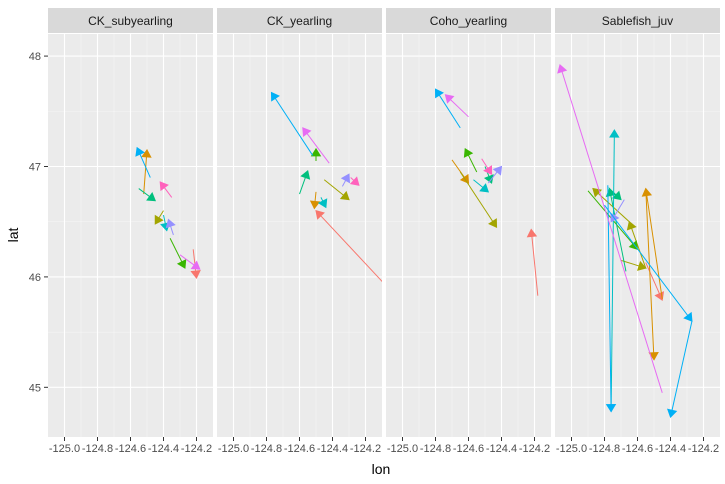 This screenshot has height=484, width=725. What do you see at coordinates (381, 469) in the screenshot?
I see `x-axis-title: lon` at bounding box center [381, 469].